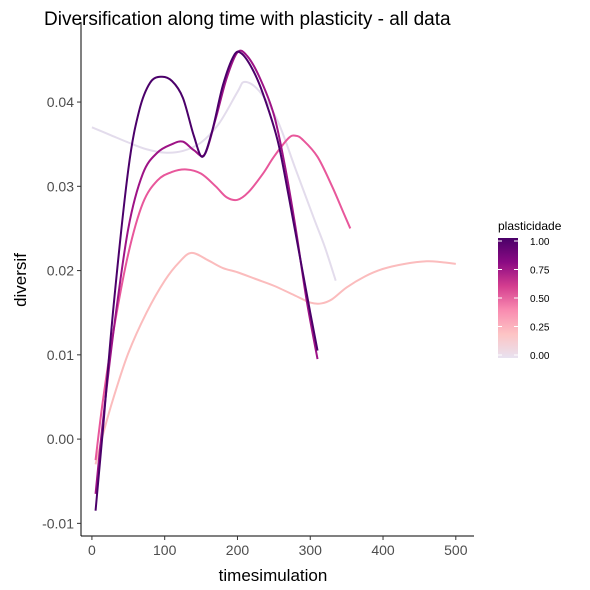 This screenshot has height=590, width=590. Describe the element at coordinates (456, 550) in the screenshot. I see `x-tick-label: 500` at that location.